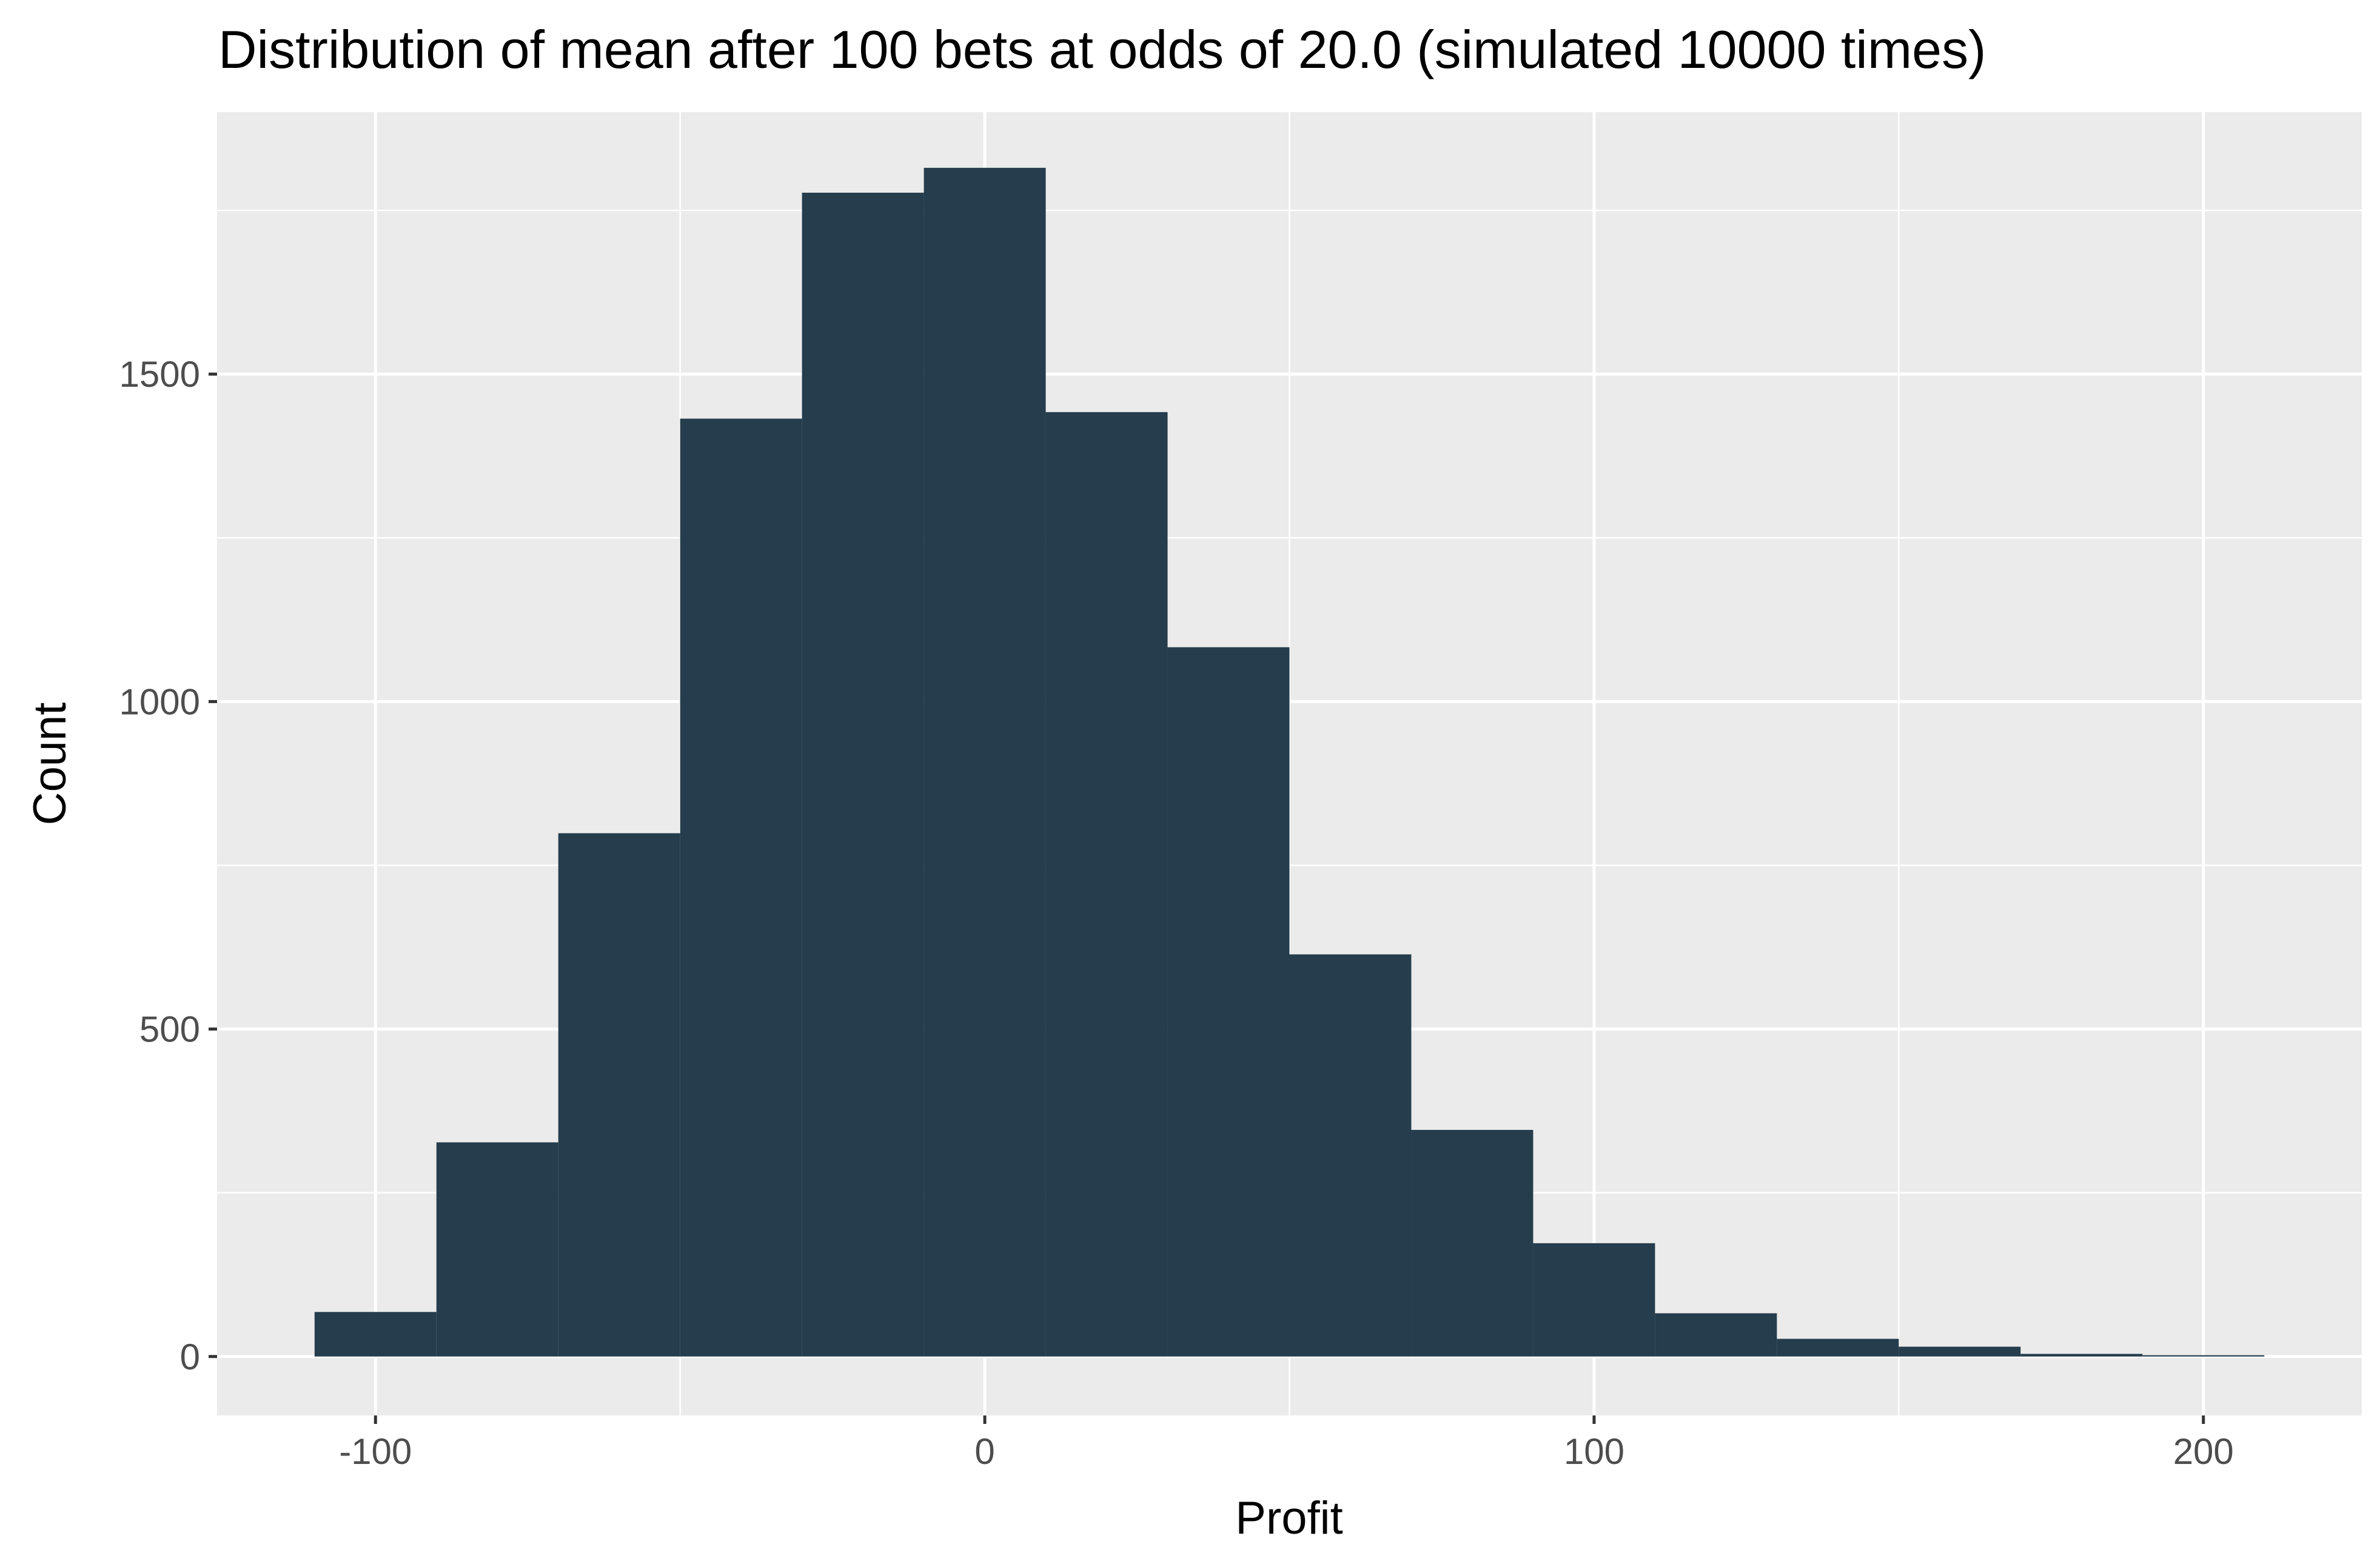 The width and height of the screenshot is (2380, 1567). Describe the element at coordinates (159, 374) in the screenshot. I see `y-tick-label: 1500` at that location.